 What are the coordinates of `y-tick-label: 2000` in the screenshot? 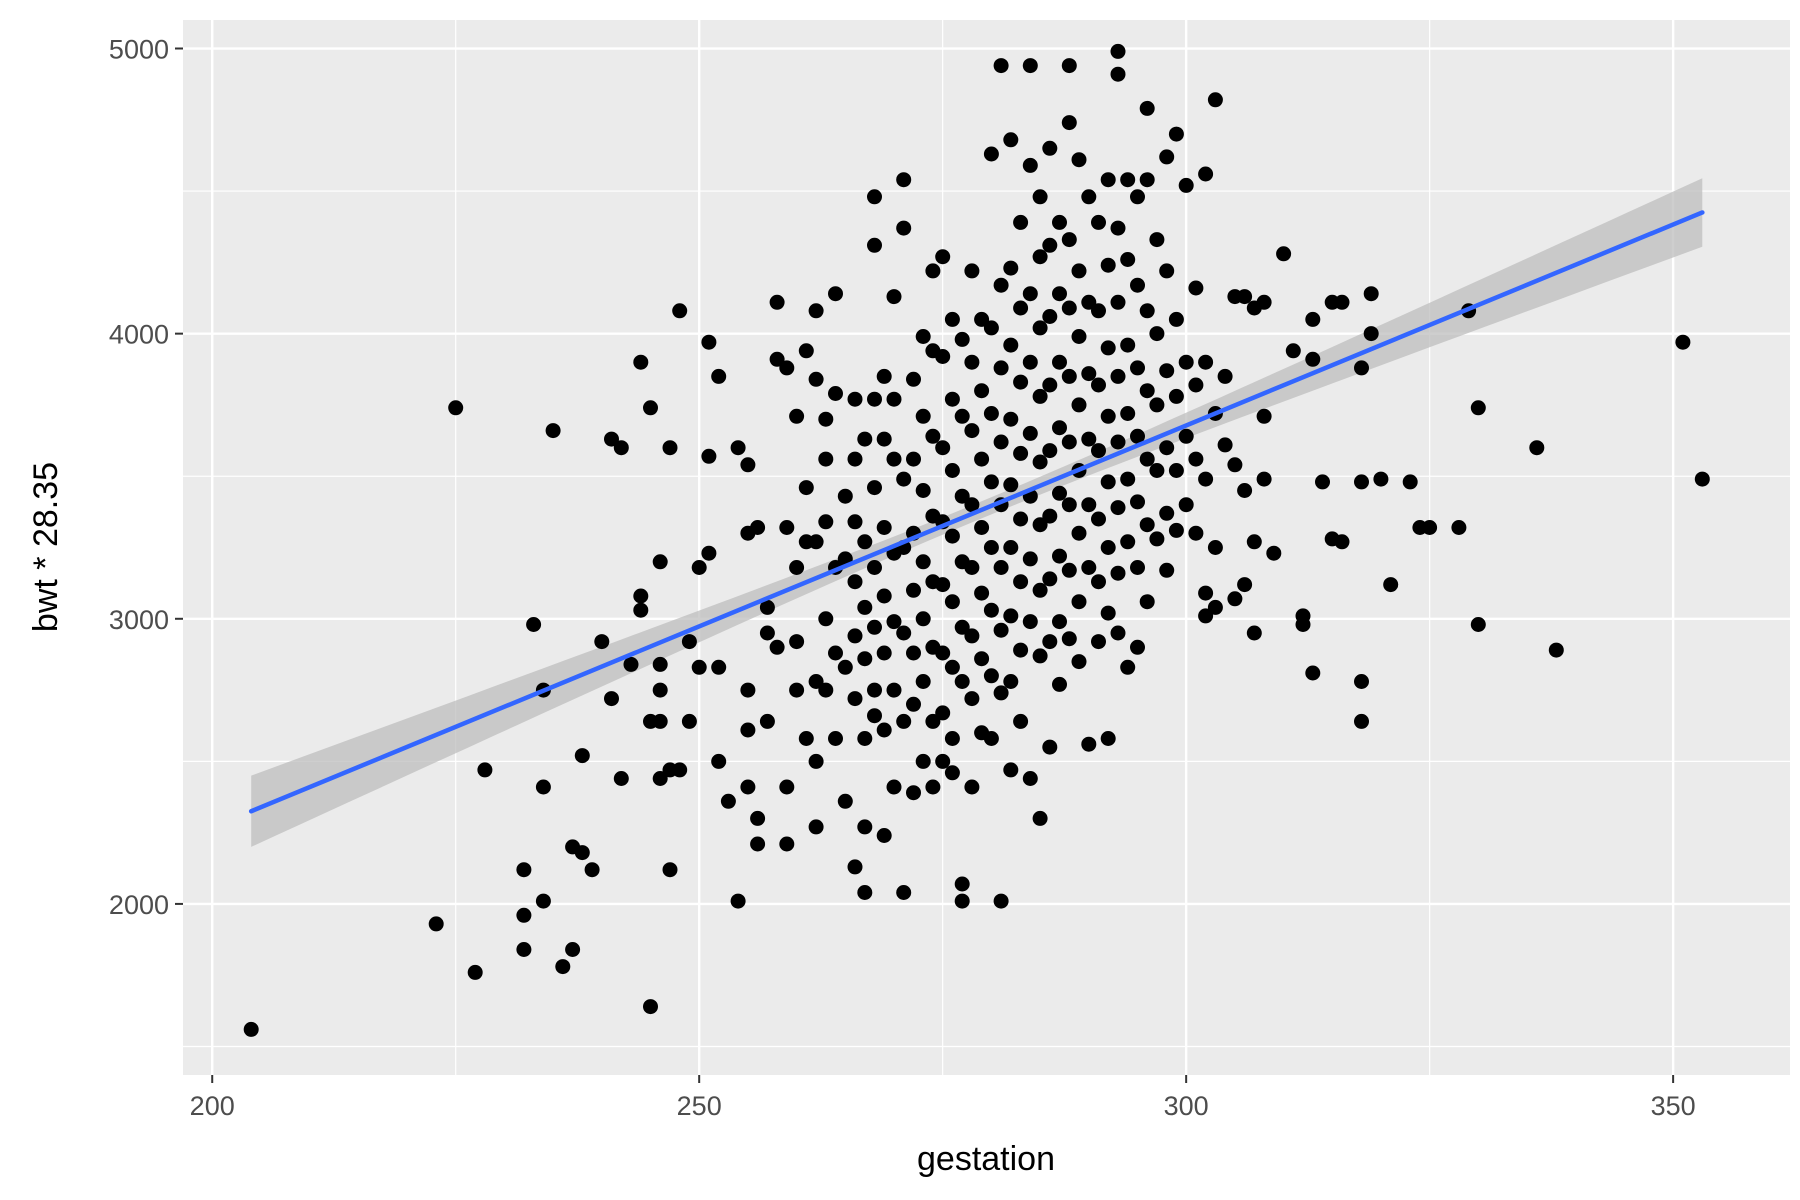 It's located at (139, 905).